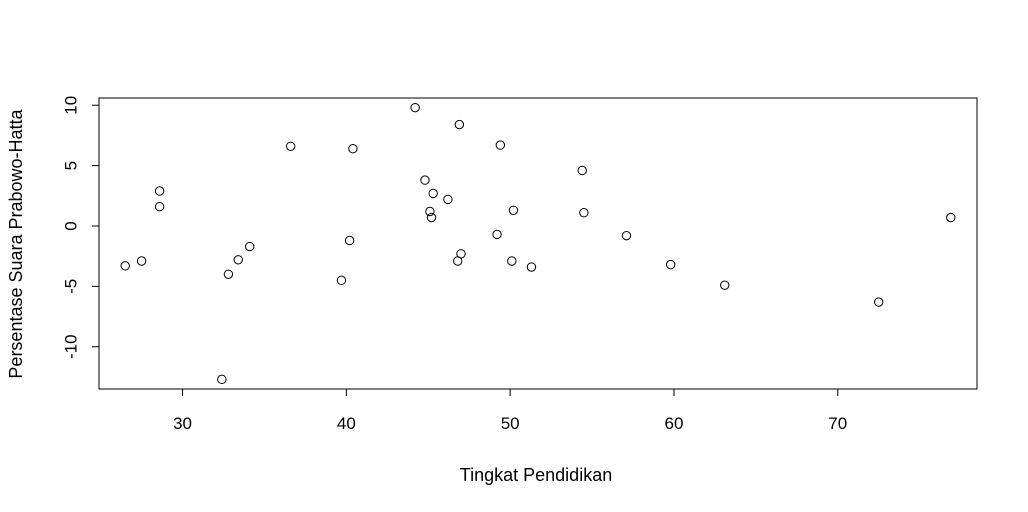 The width and height of the screenshot is (1028, 512). What do you see at coordinates (510, 410) in the screenshot?
I see `x-axis: 30 40 50 60 70` at bounding box center [510, 410].